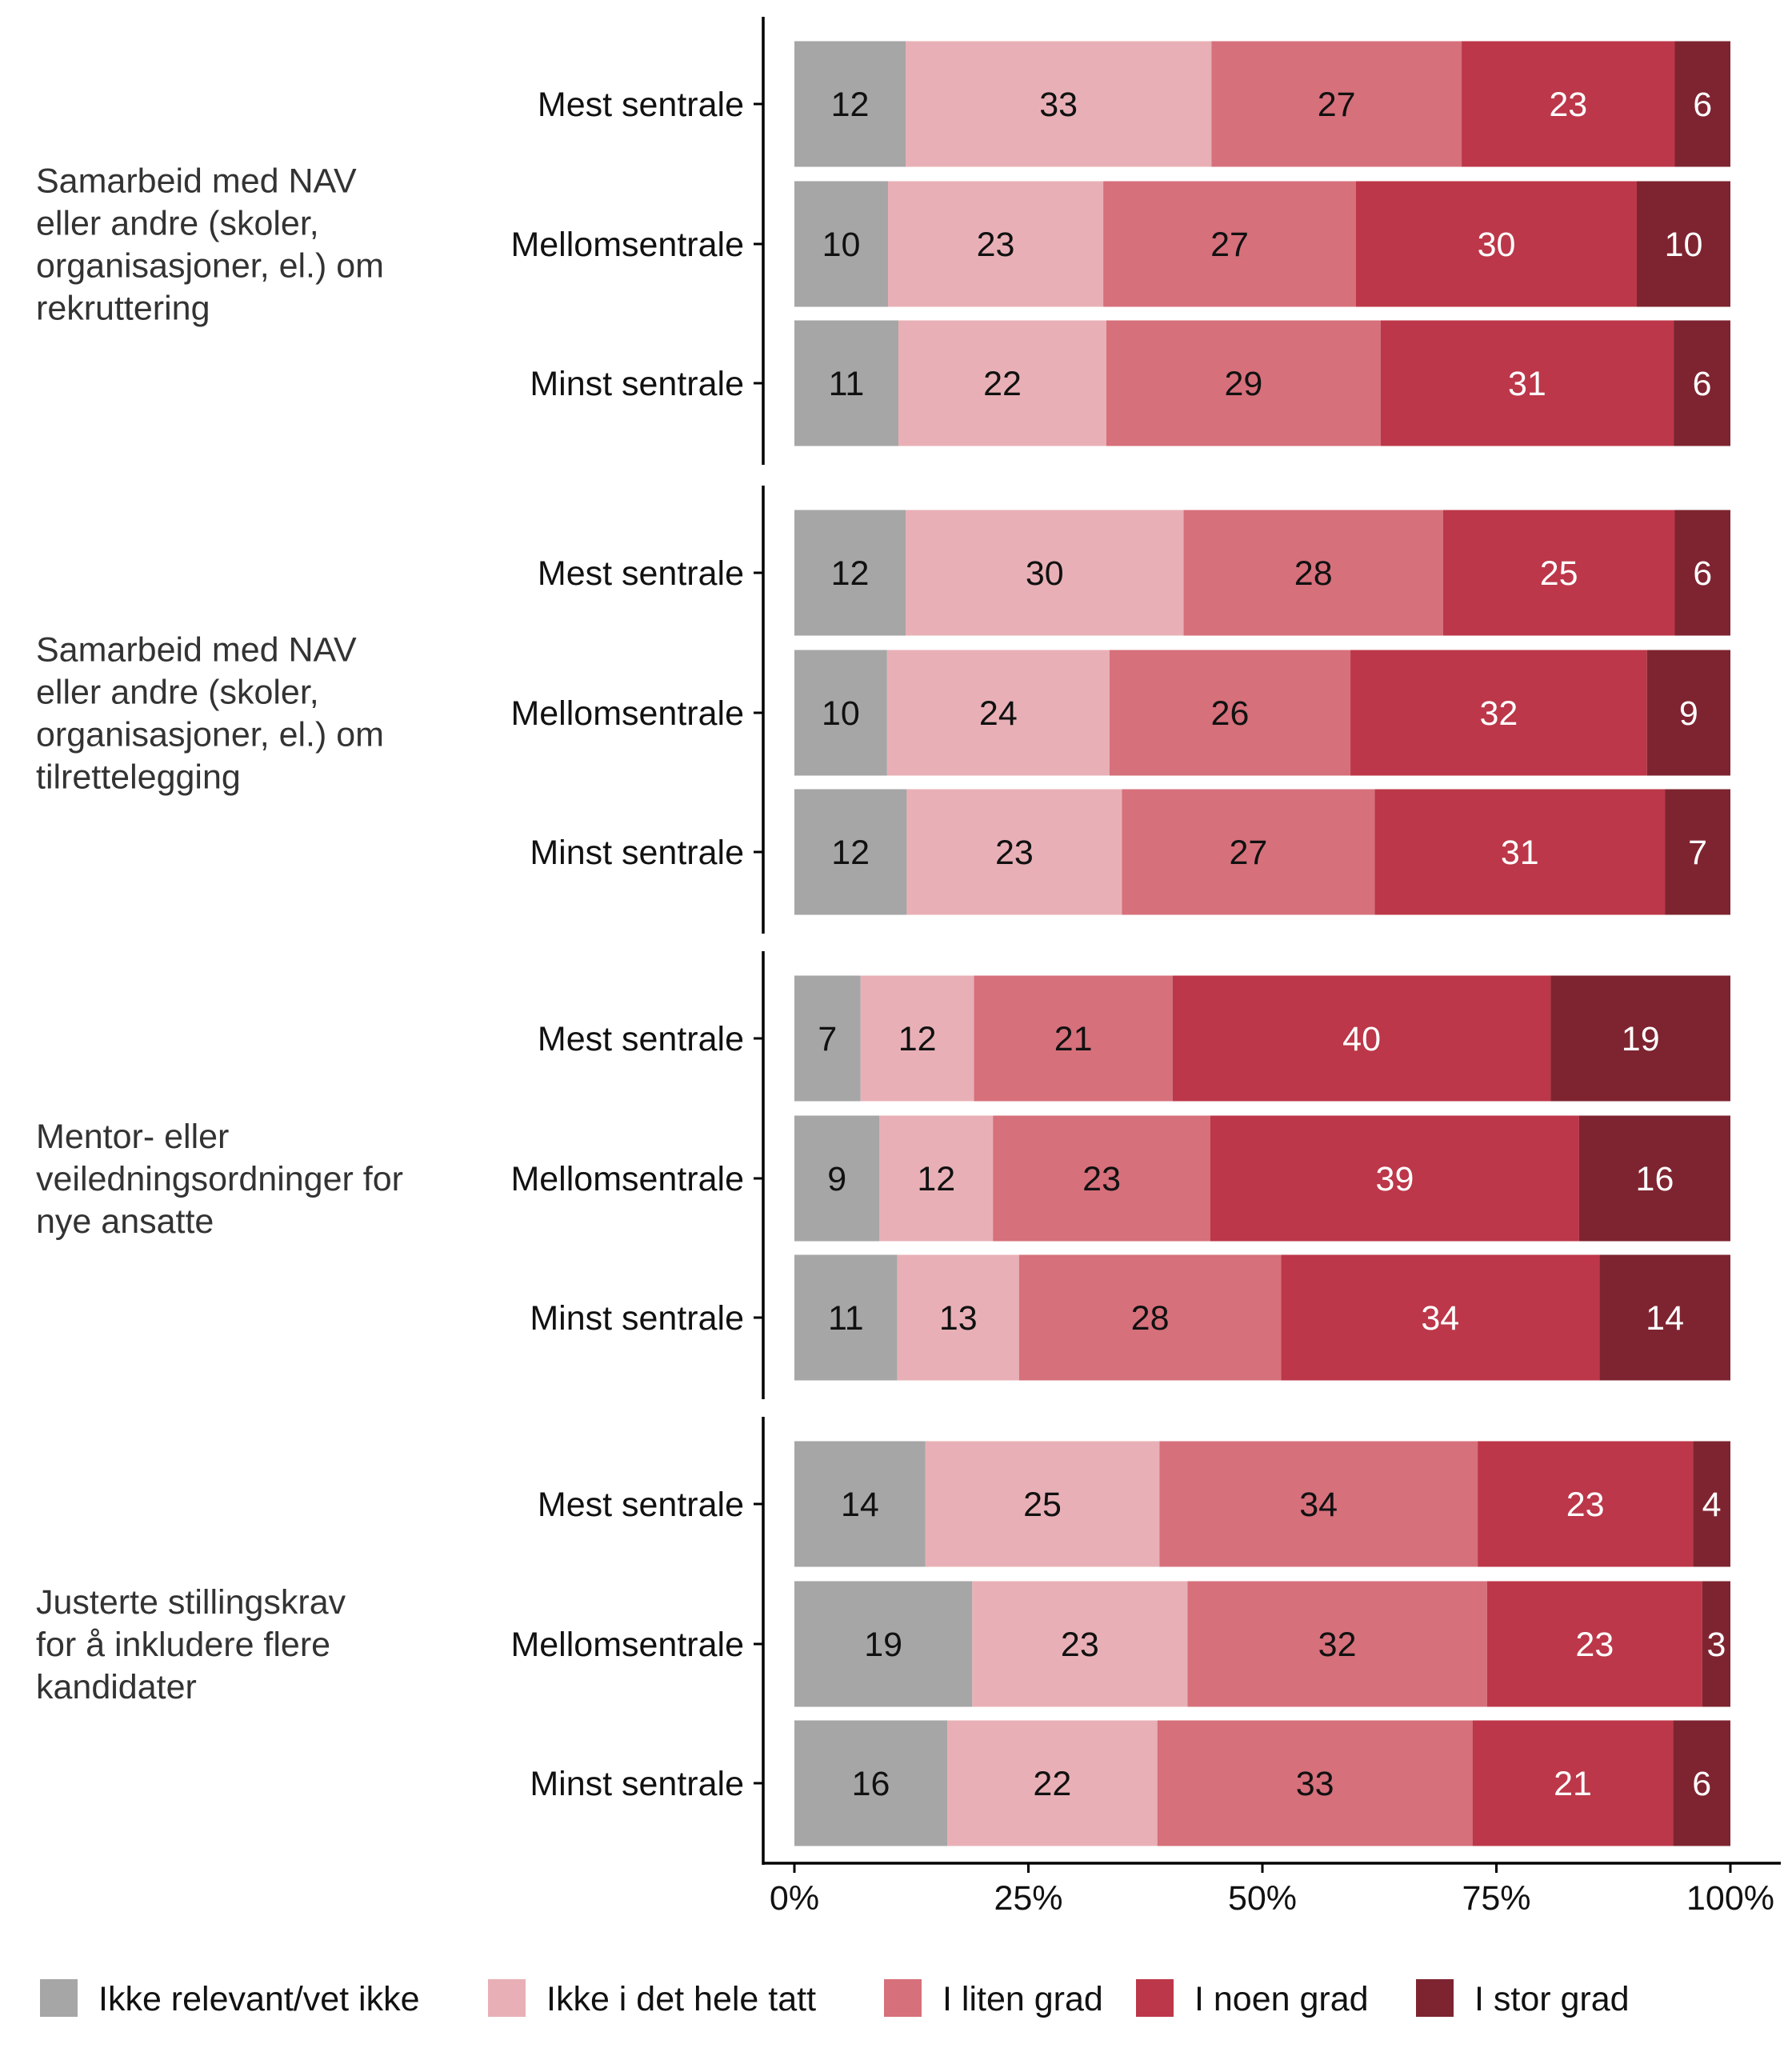 The image size is (1792, 2048). What do you see at coordinates (1712, 1505) in the screenshot?
I see `data-label: 4` at bounding box center [1712, 1505].